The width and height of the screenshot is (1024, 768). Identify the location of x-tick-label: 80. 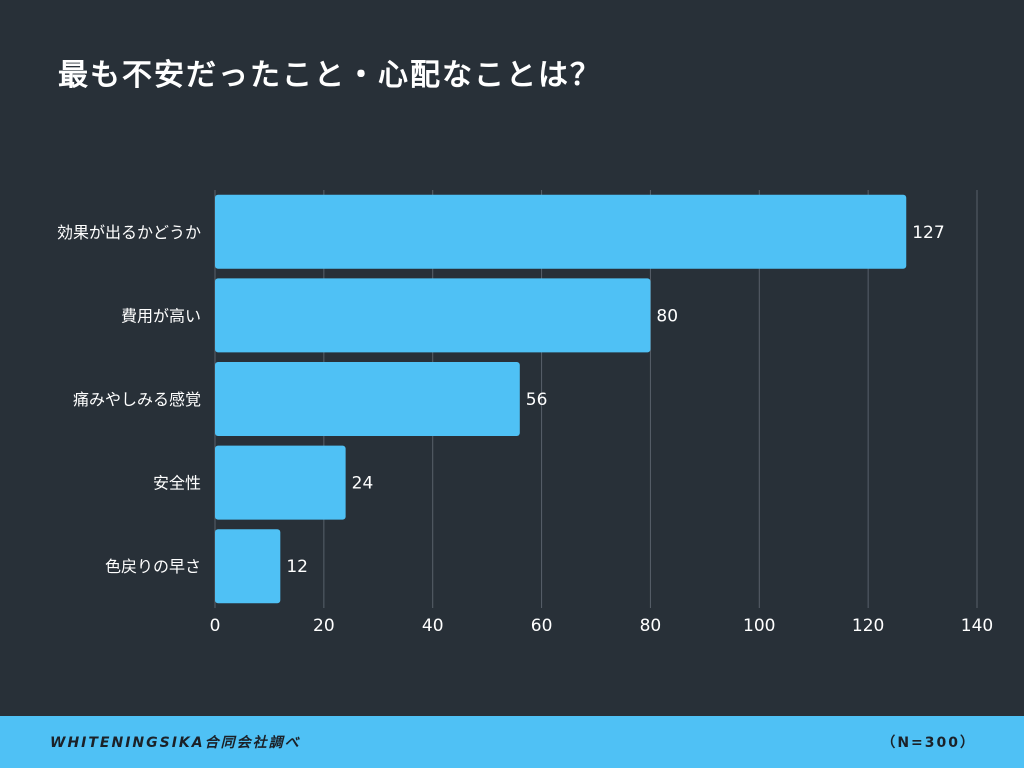
(651, 626).